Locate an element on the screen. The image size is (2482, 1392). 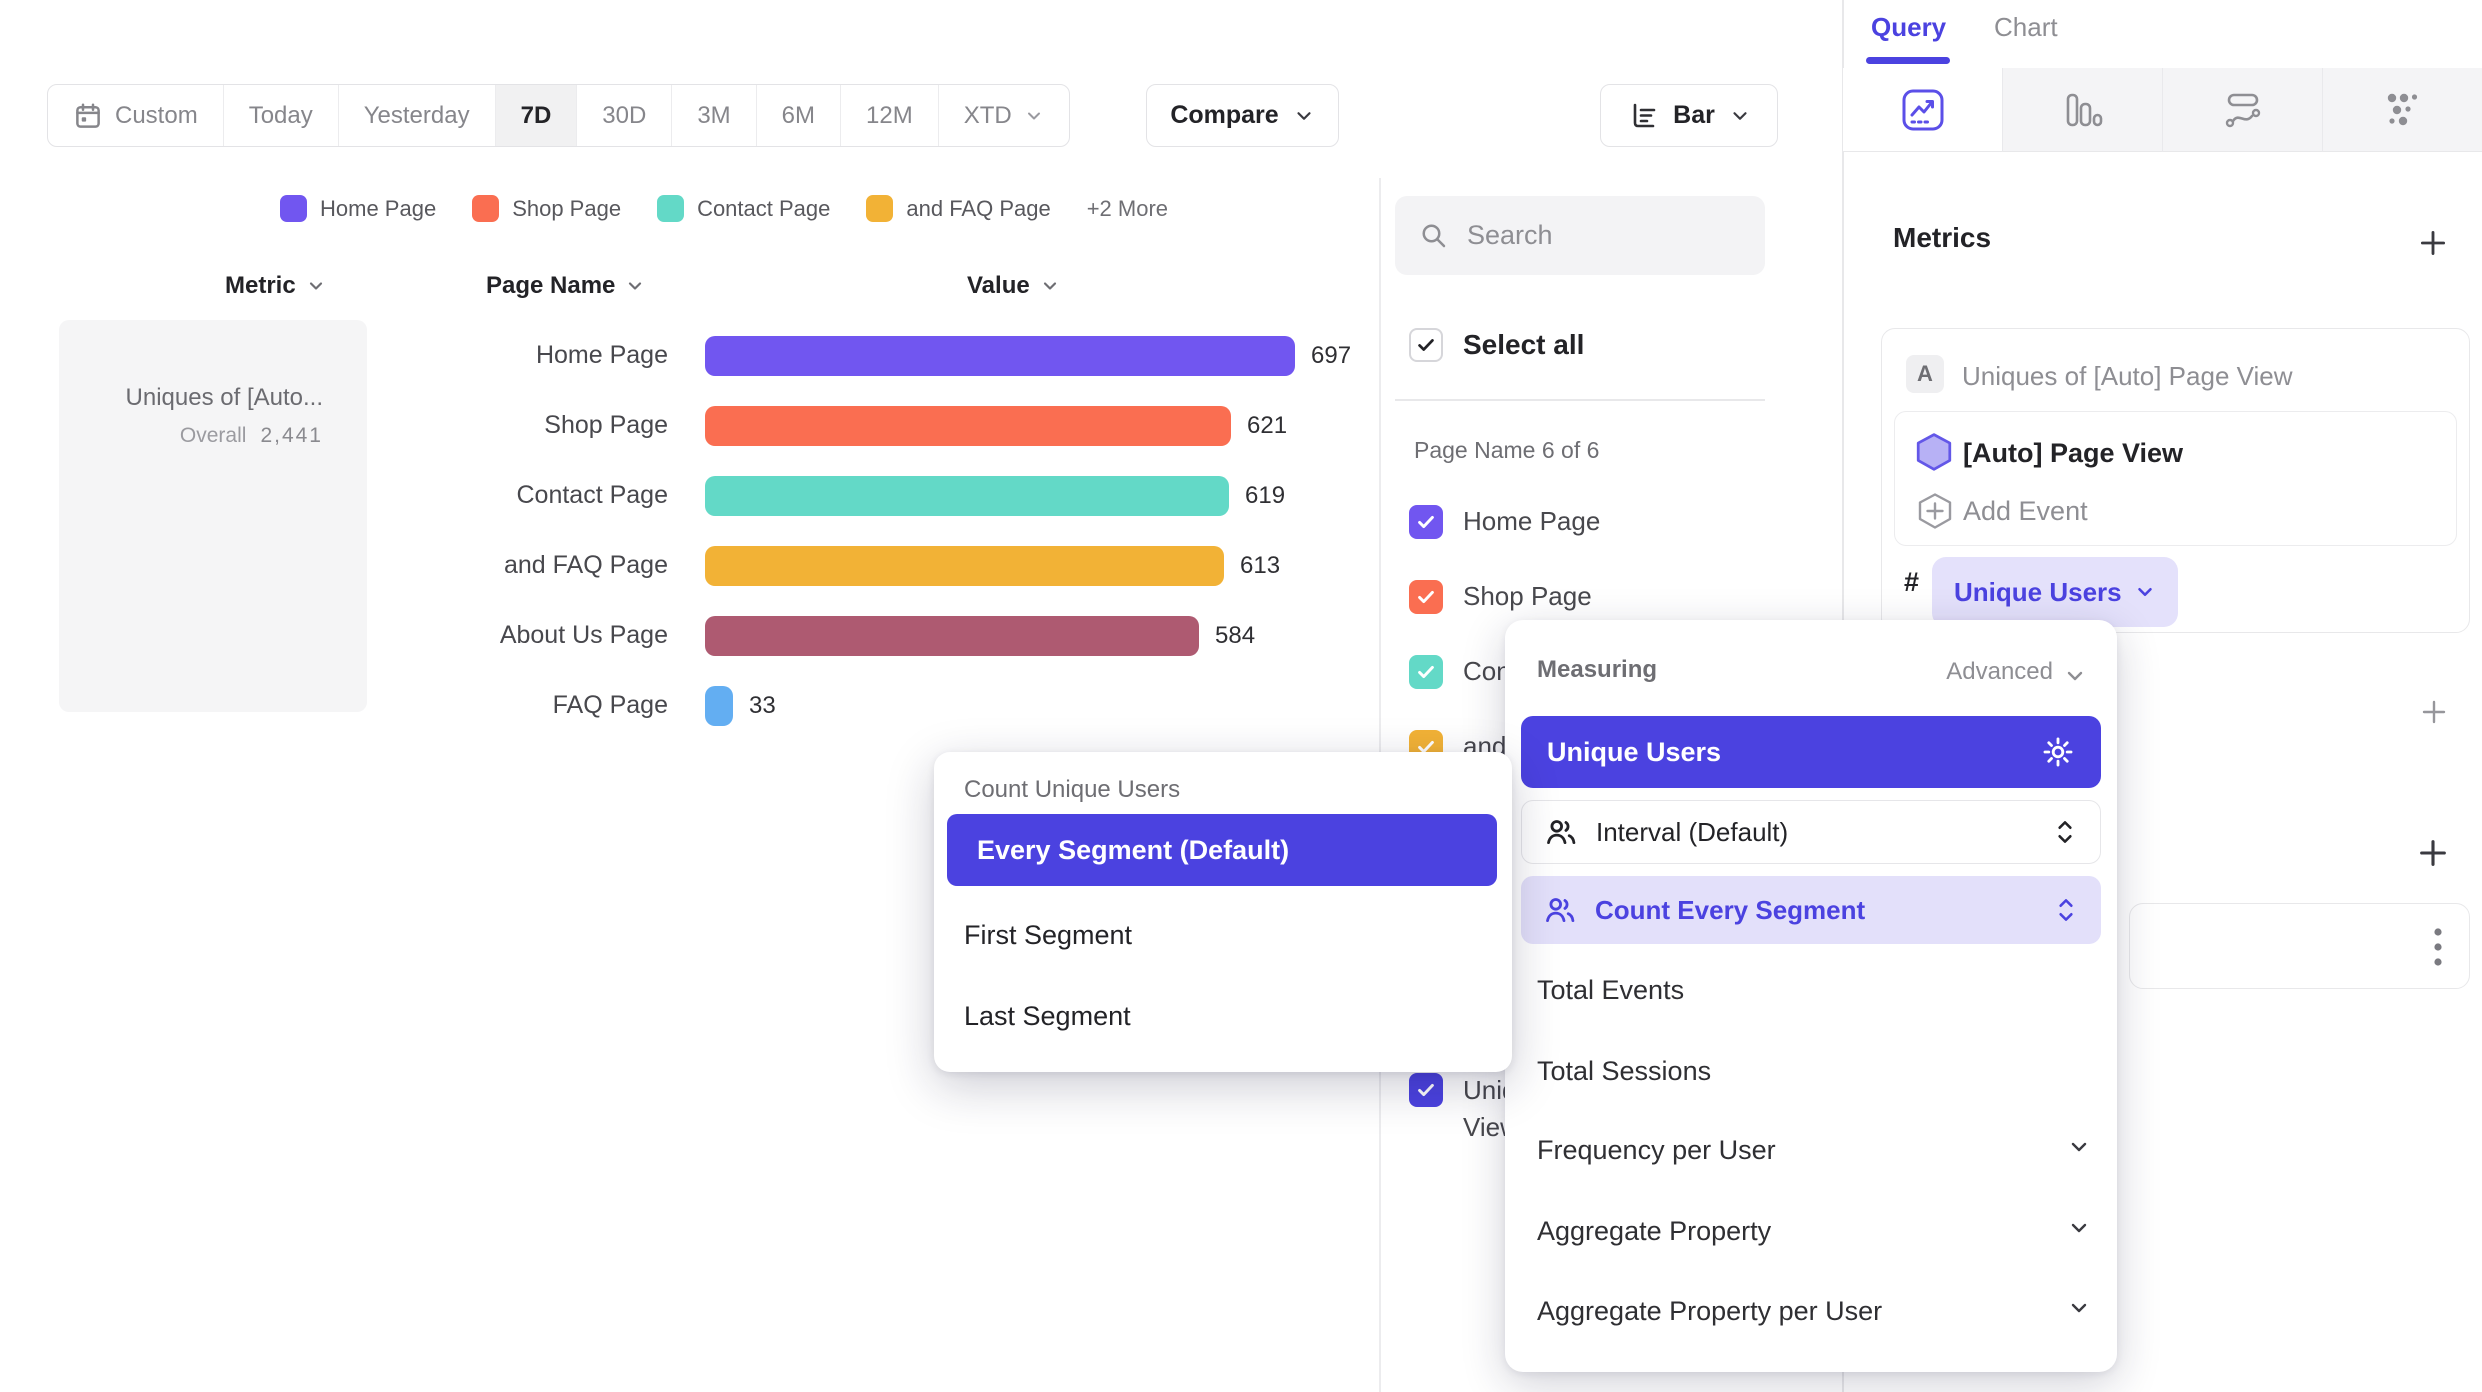
metric-overall: Overall 2,441 is located at coordinates (251, 435).